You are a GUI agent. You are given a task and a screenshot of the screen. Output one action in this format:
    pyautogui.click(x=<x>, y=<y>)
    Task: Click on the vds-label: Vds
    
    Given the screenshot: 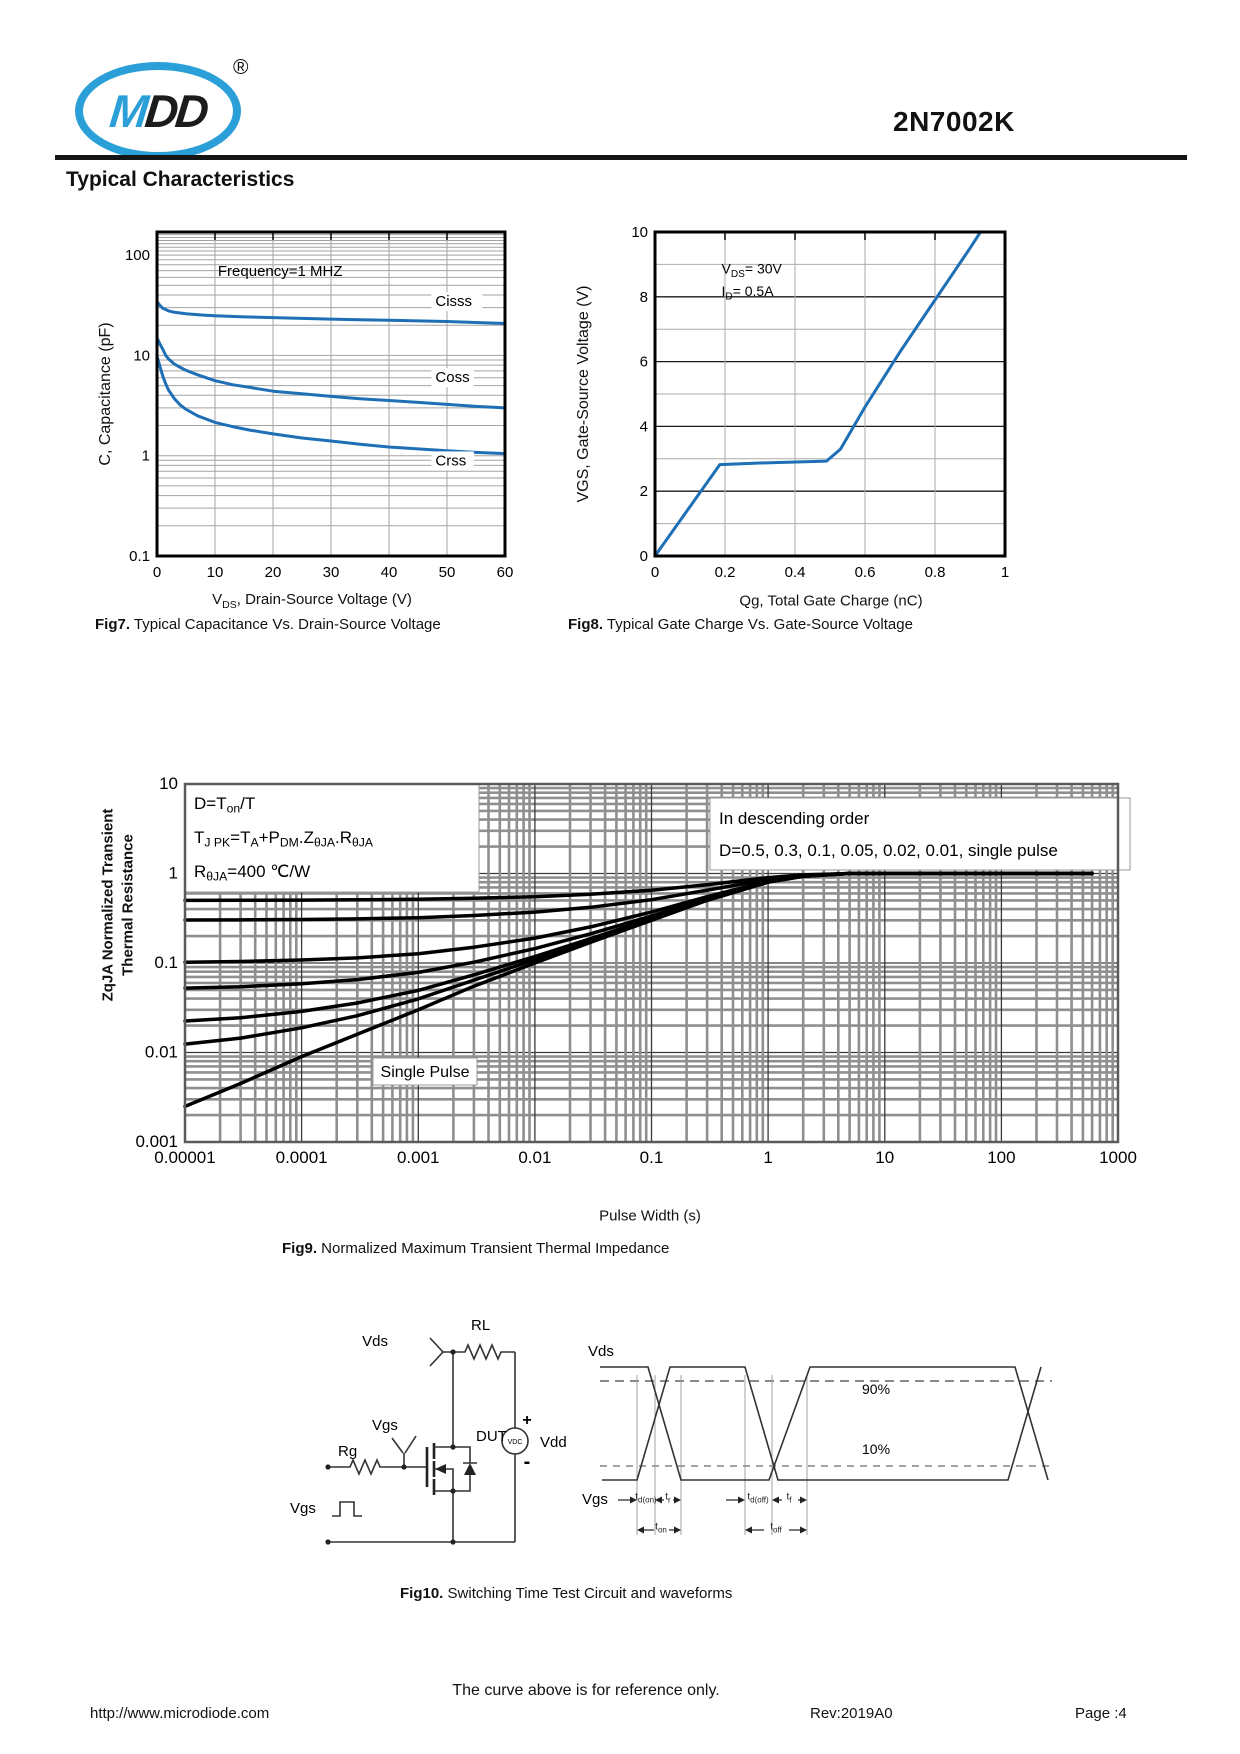 What is the action you would take?
    pyautogui.click(x=375, y=1341)
    